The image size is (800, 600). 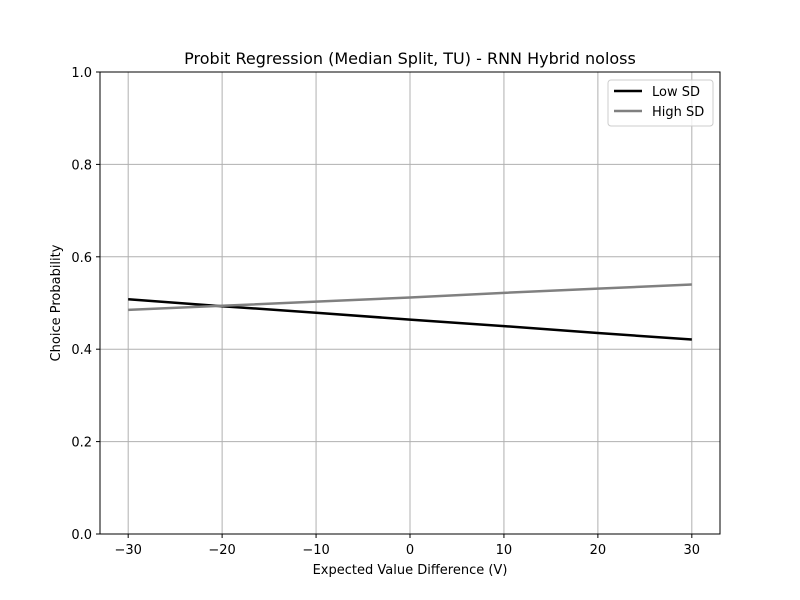 What do you see at coordinates (81, 535) in the screenshot?
I see `y-tick-label: 0.0` at bounding box center [81, 535].